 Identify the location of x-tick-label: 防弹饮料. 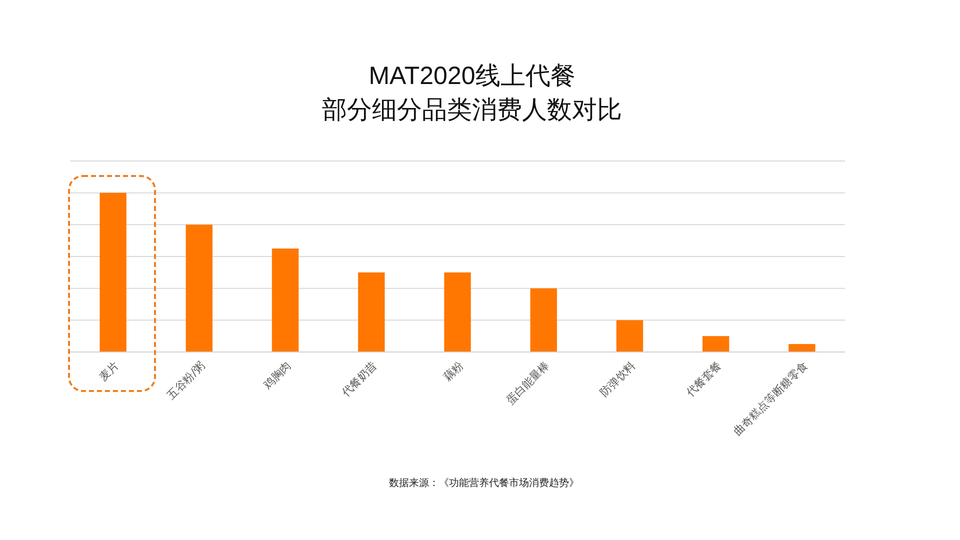
(618, 379).